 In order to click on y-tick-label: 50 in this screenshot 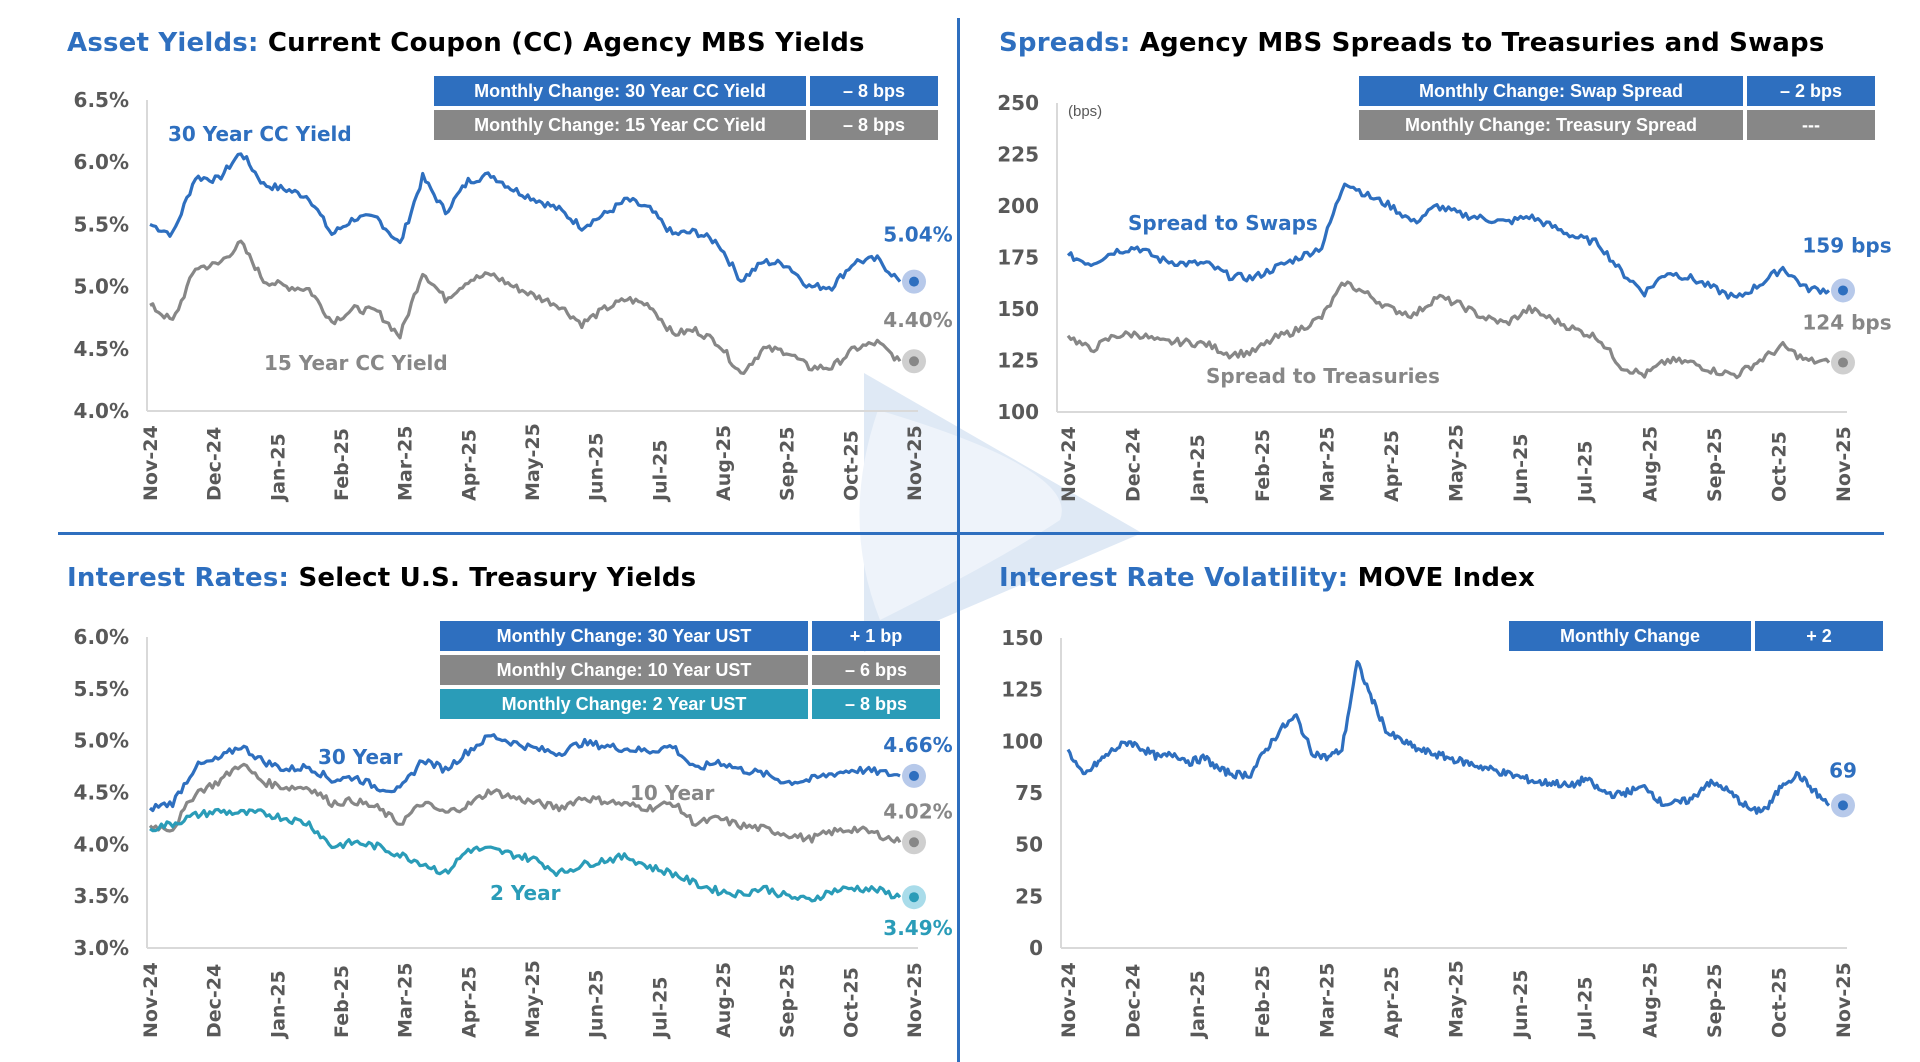, I will do `click(1029, 845)`.